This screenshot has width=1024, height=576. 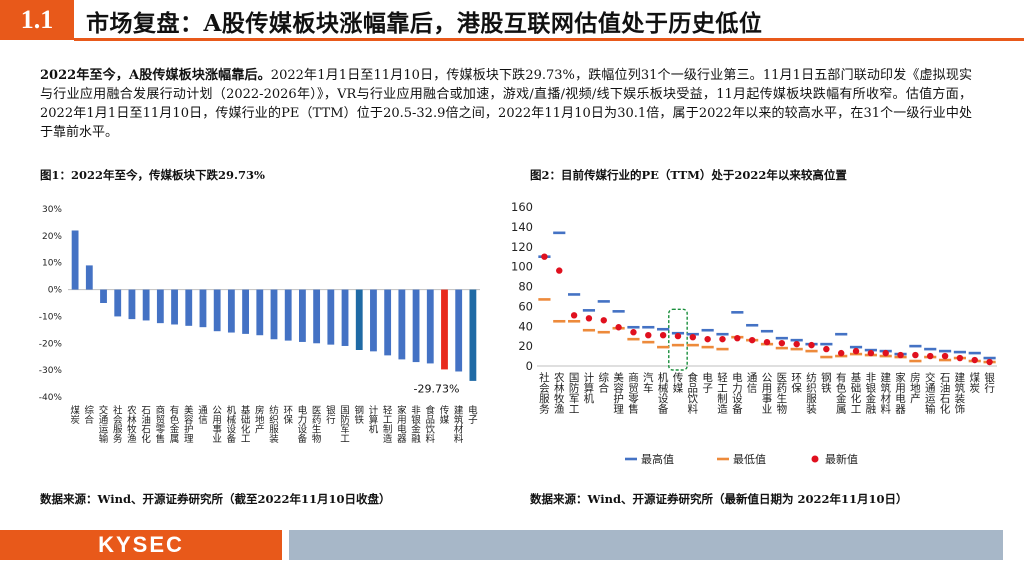 I want to click on svg-text: 工, so click(x=246, y=439).